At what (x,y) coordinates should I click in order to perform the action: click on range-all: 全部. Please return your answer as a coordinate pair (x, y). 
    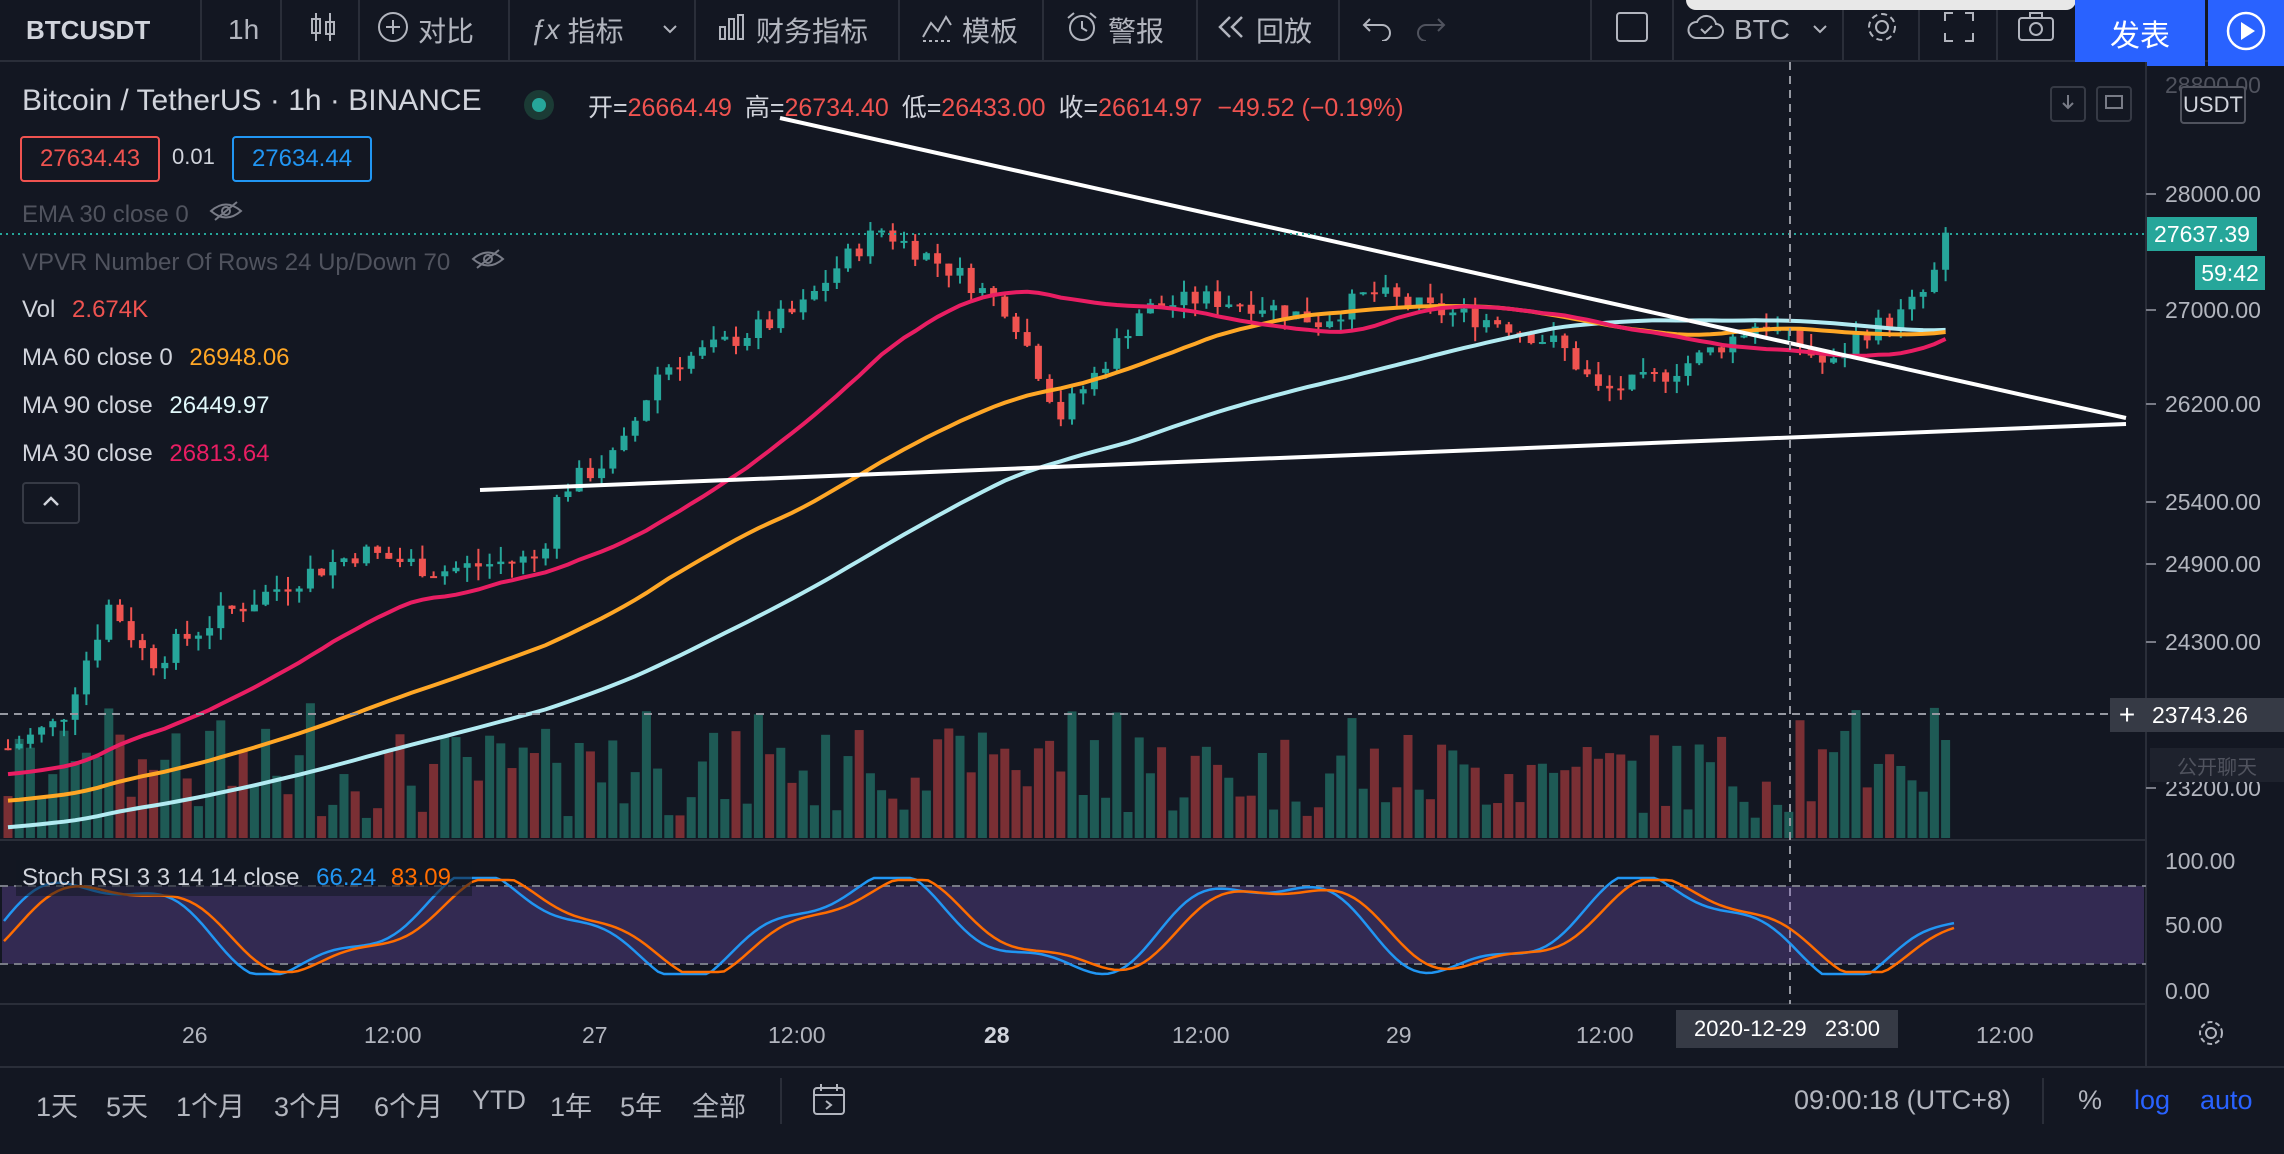
    Looking at the image, I should click on (719, 1107).